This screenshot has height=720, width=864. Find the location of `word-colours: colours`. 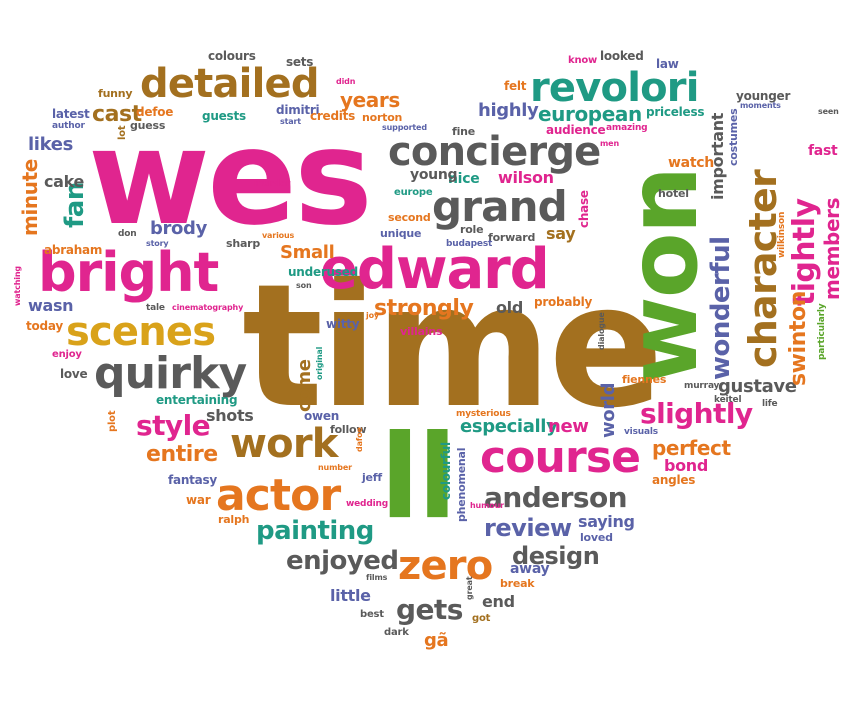

word-colours: colours is located at coordinates (232, 56).